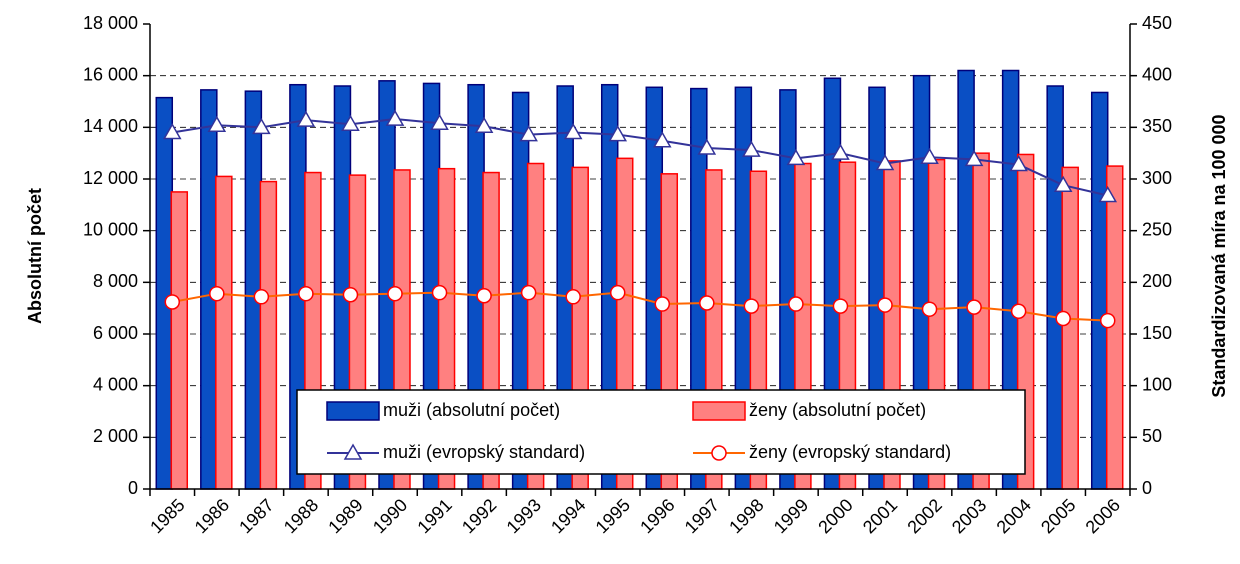 The height and width of the screenshot is (564, 1240). Describe the element at coordinates (1103, 516) in the screenshot. I see `x-tick-label: 2006` at that location.